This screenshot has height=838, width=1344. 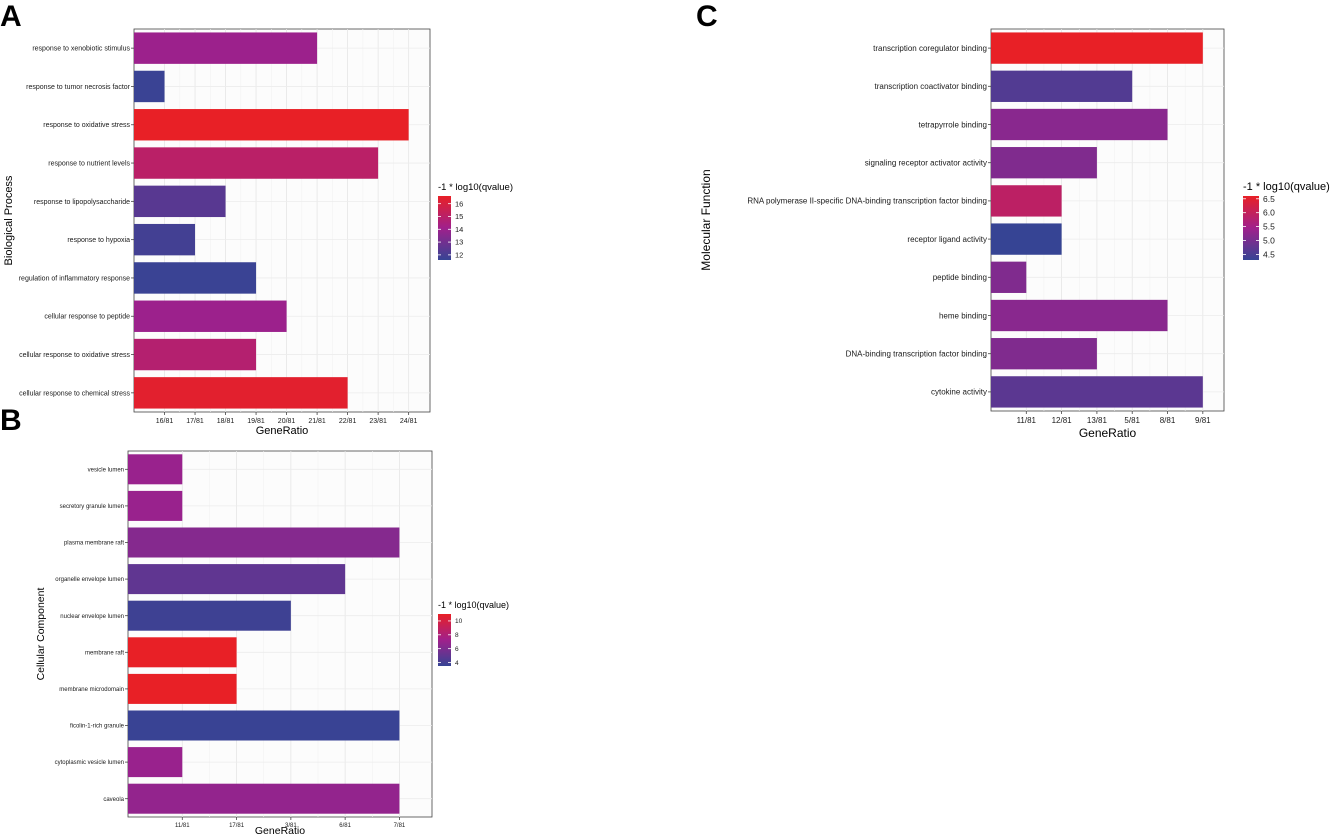 What do you see at coordinates (86, 125) in the screenshot?
I see `category-label: response to oxidative stress` at bounding box center [86, 125].